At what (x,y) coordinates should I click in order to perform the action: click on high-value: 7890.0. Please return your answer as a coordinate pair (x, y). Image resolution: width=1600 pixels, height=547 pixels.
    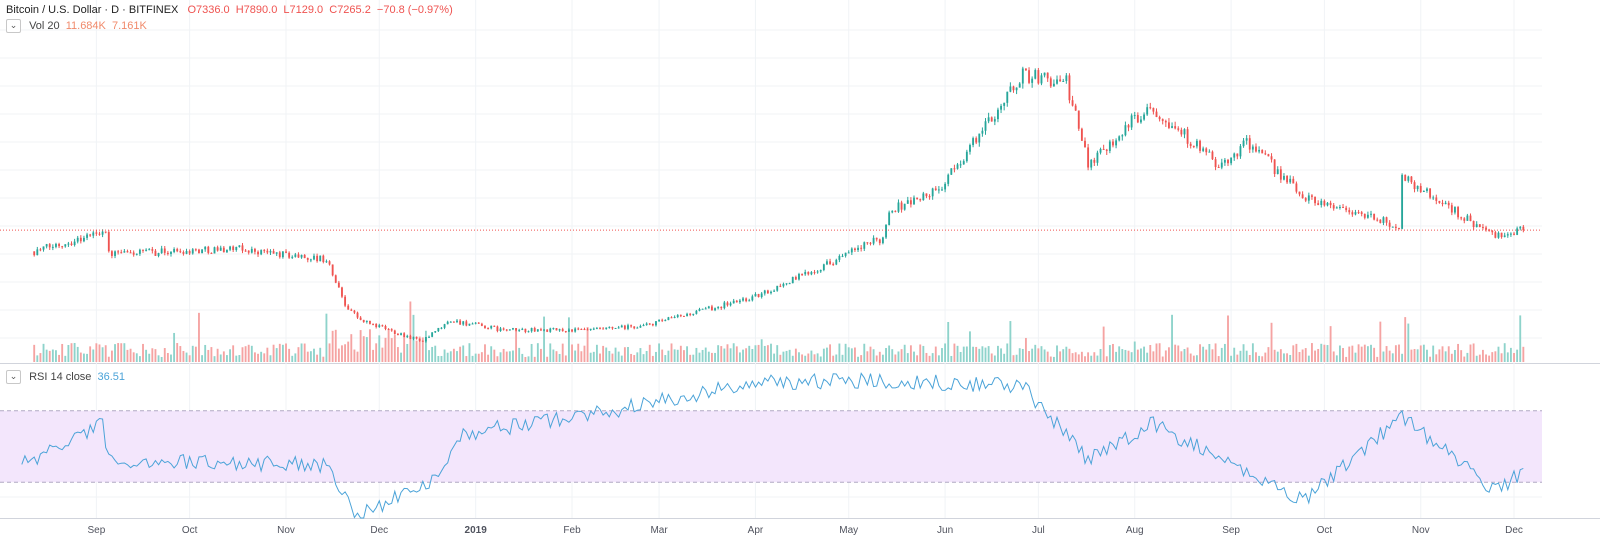
    Looking at the image, I should click on (260, 10).